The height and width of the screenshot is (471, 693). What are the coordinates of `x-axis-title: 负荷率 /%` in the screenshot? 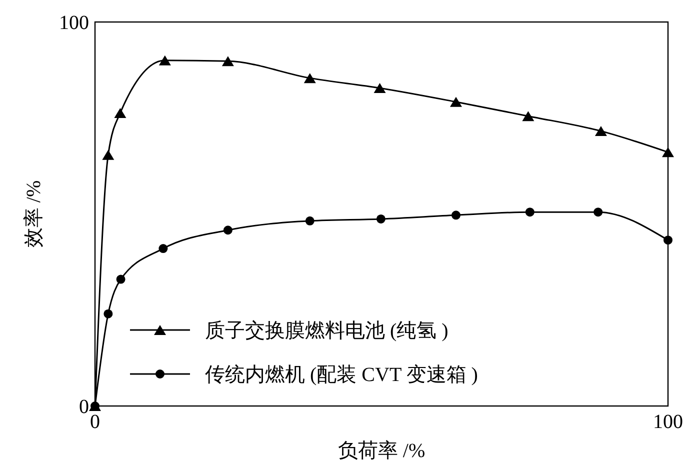 It's located at (382, 451).